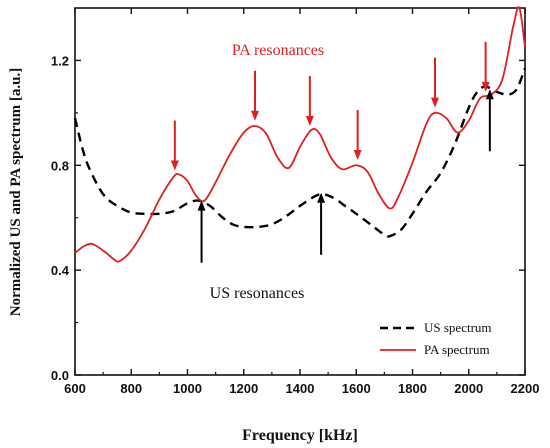  What do you see at coordinates (257, 293) in the screenshot?
I see `us-resonances-label: US resonances` at bounding box center [257, 293].